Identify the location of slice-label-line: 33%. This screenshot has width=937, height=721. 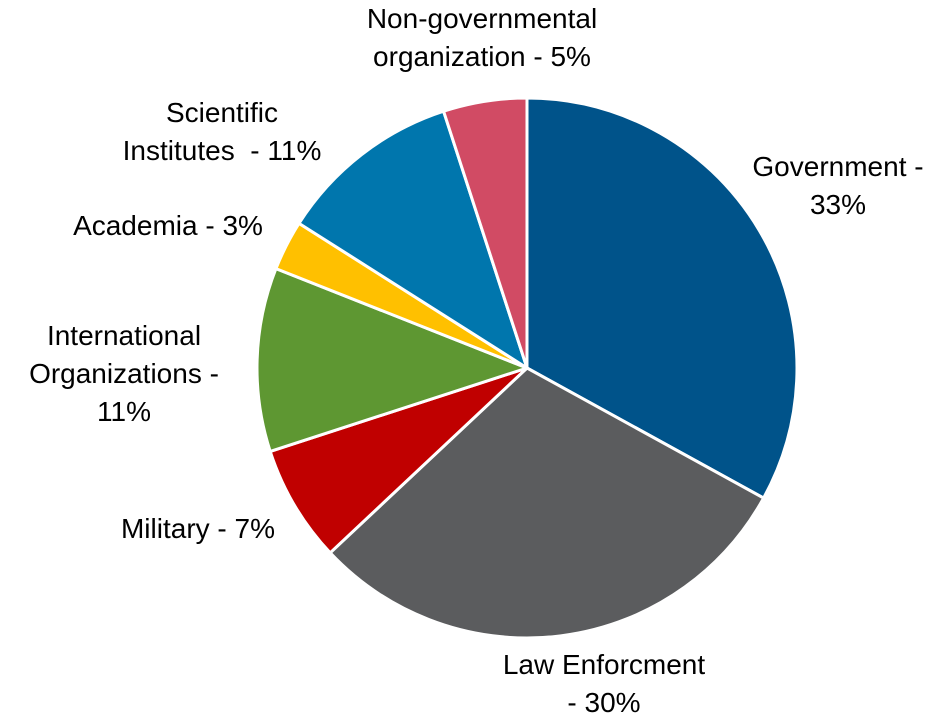
(838, 204).